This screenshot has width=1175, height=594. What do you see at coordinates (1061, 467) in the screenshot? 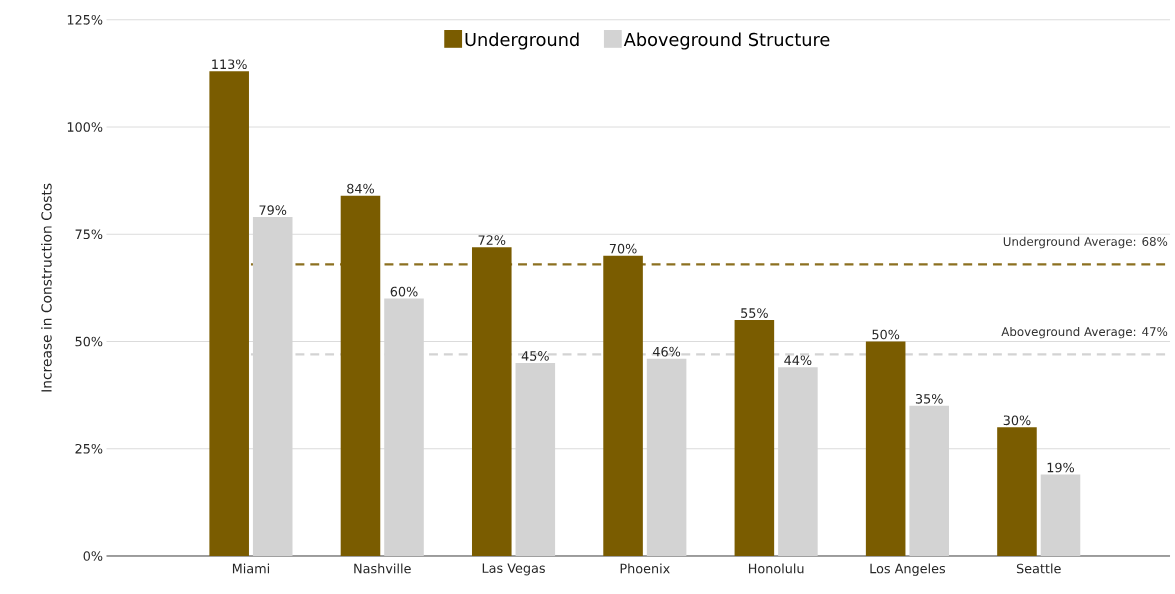
I see `data-label: 19%` at bounding box center [1061, 467].